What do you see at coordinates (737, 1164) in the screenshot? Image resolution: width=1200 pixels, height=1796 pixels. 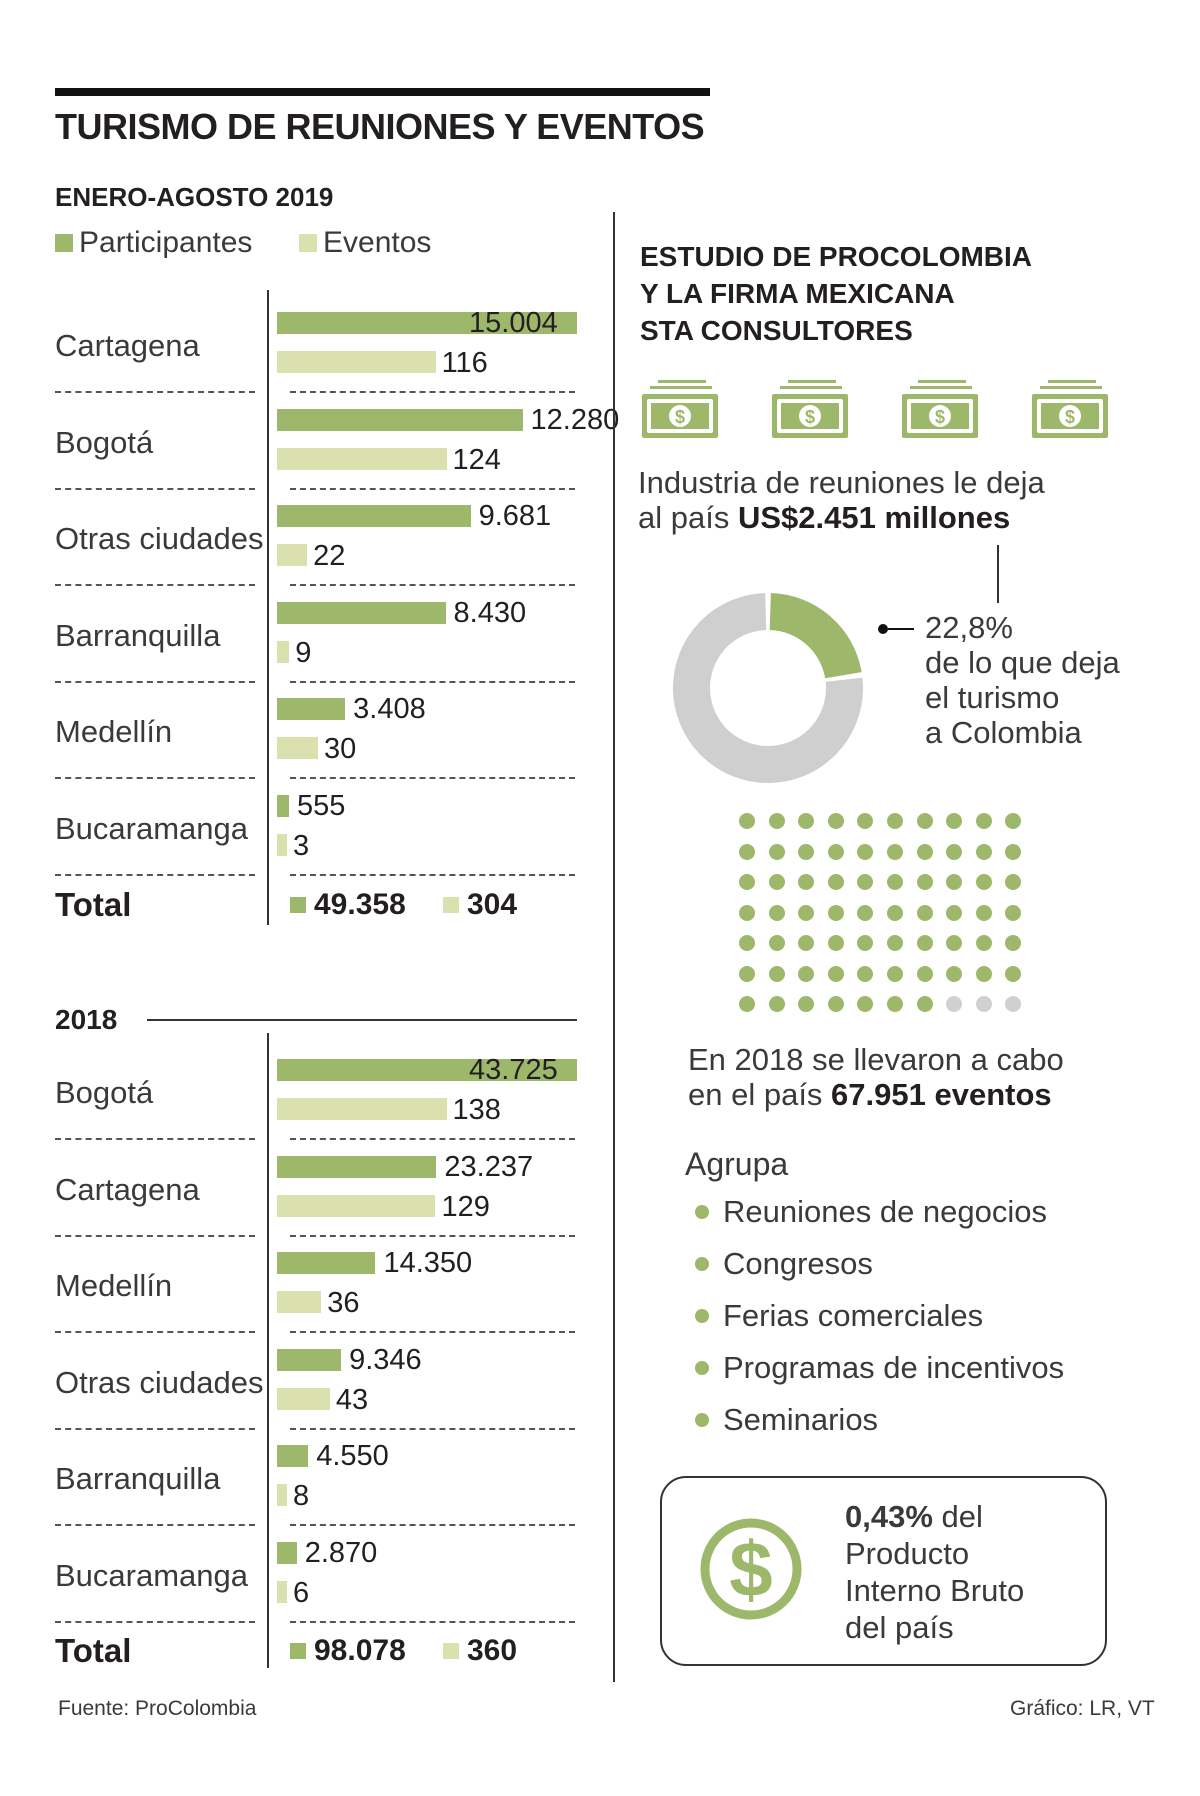 I see `agrupa-title: Agrupa` at bounding box center [737, 1164].